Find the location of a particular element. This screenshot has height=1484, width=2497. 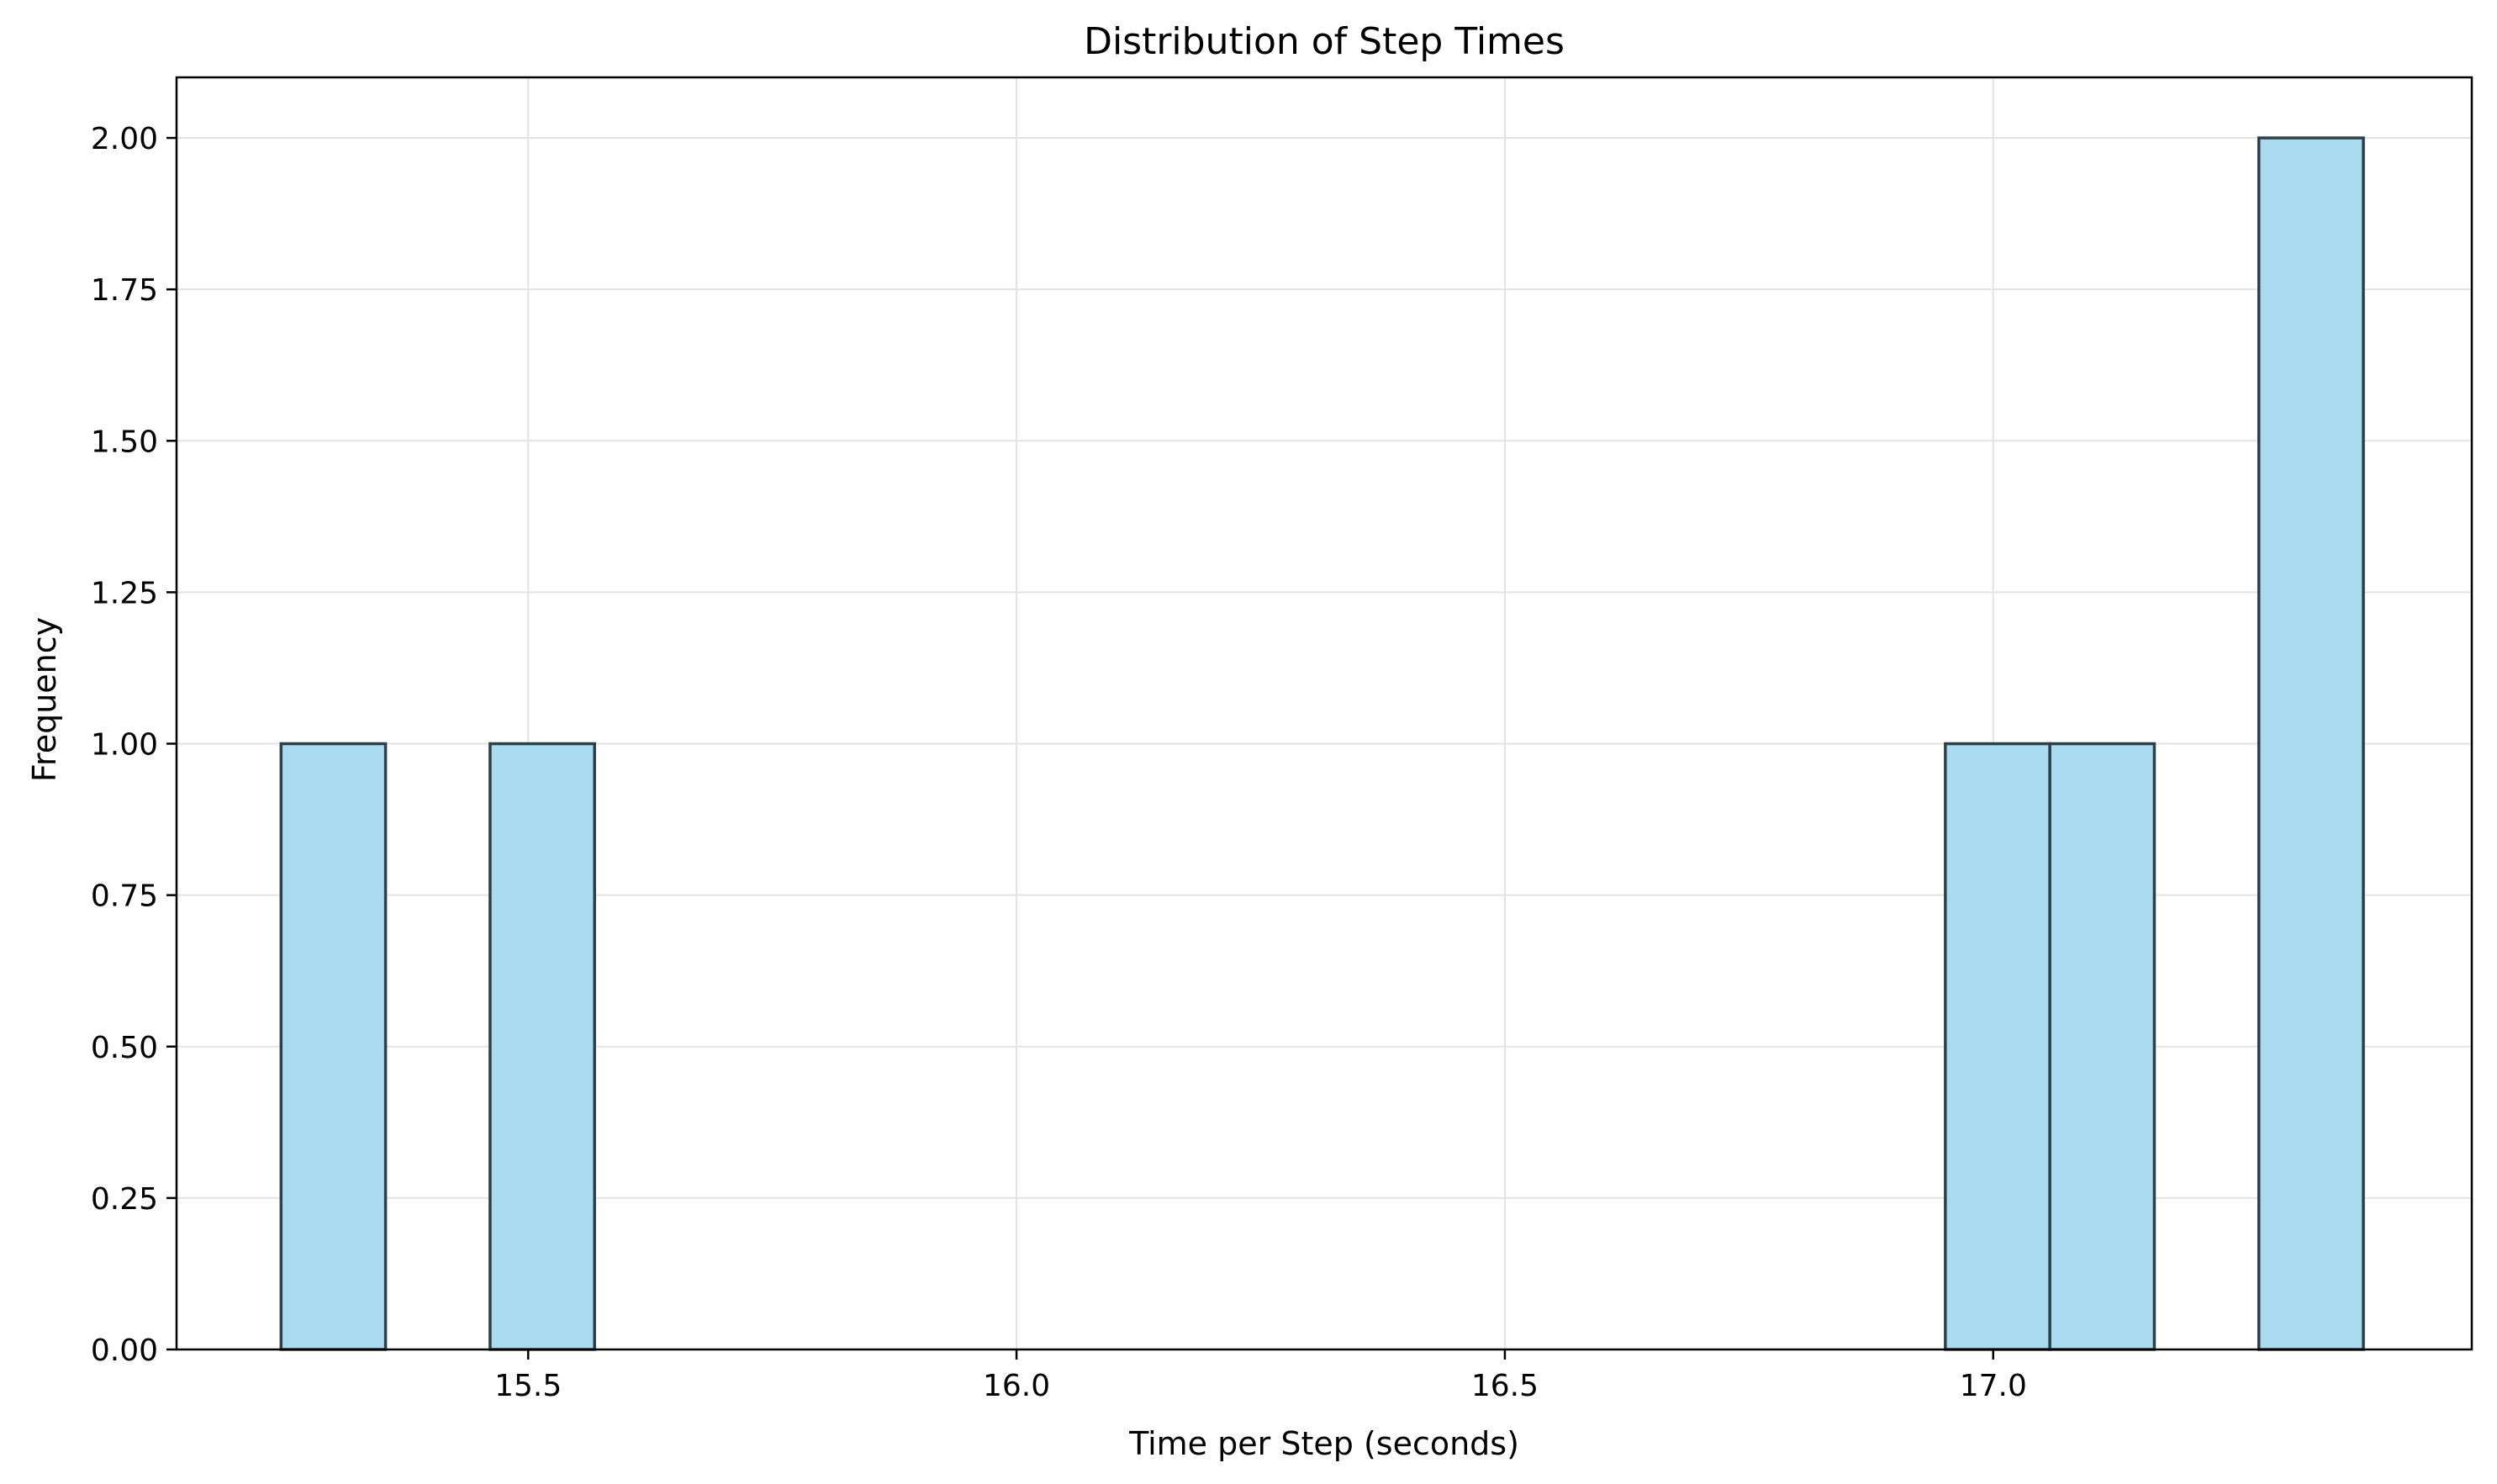

y-tick-label: 0.00 is located at coordinates (124, 1350).